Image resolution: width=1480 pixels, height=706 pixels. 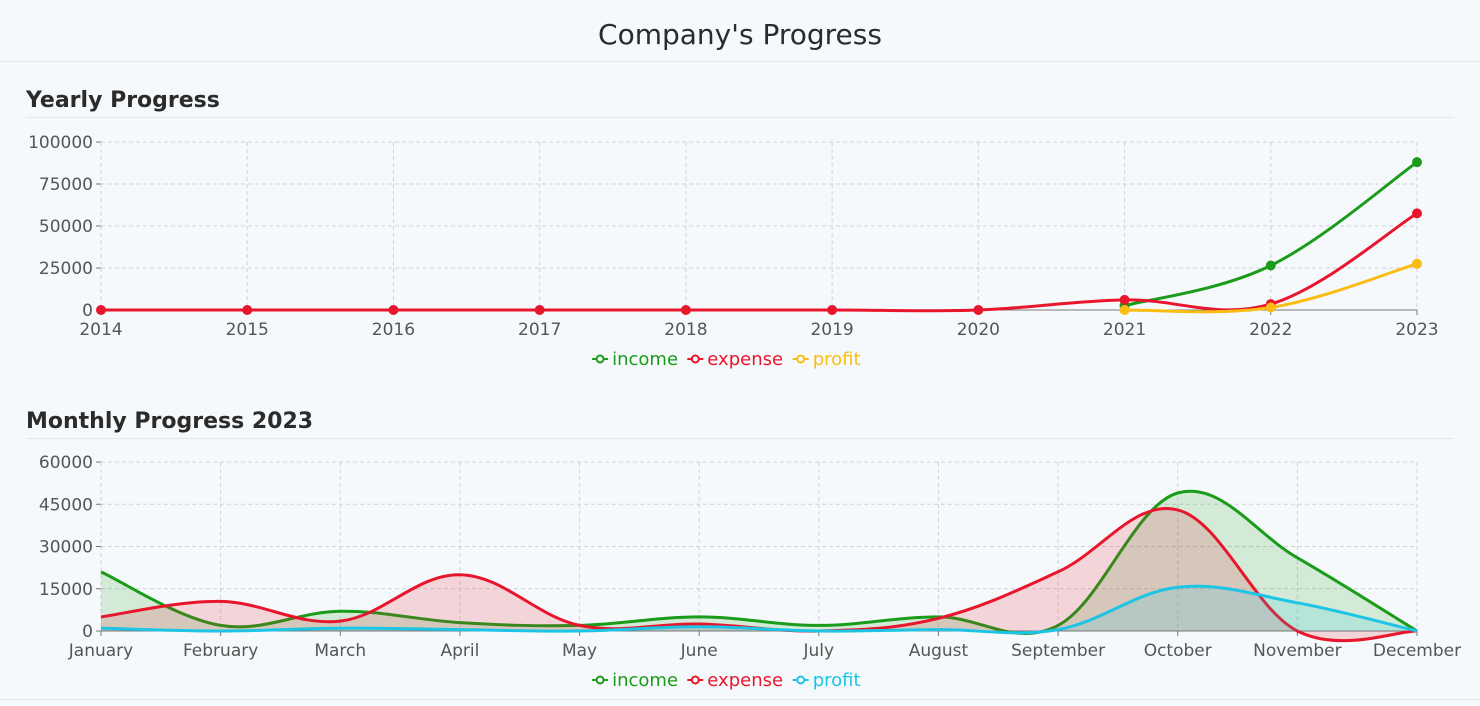 What do you see at coordinates (685, 330) in the screenshot?
I see `x-tick-label: 2018` at bounding box center [685, 330].